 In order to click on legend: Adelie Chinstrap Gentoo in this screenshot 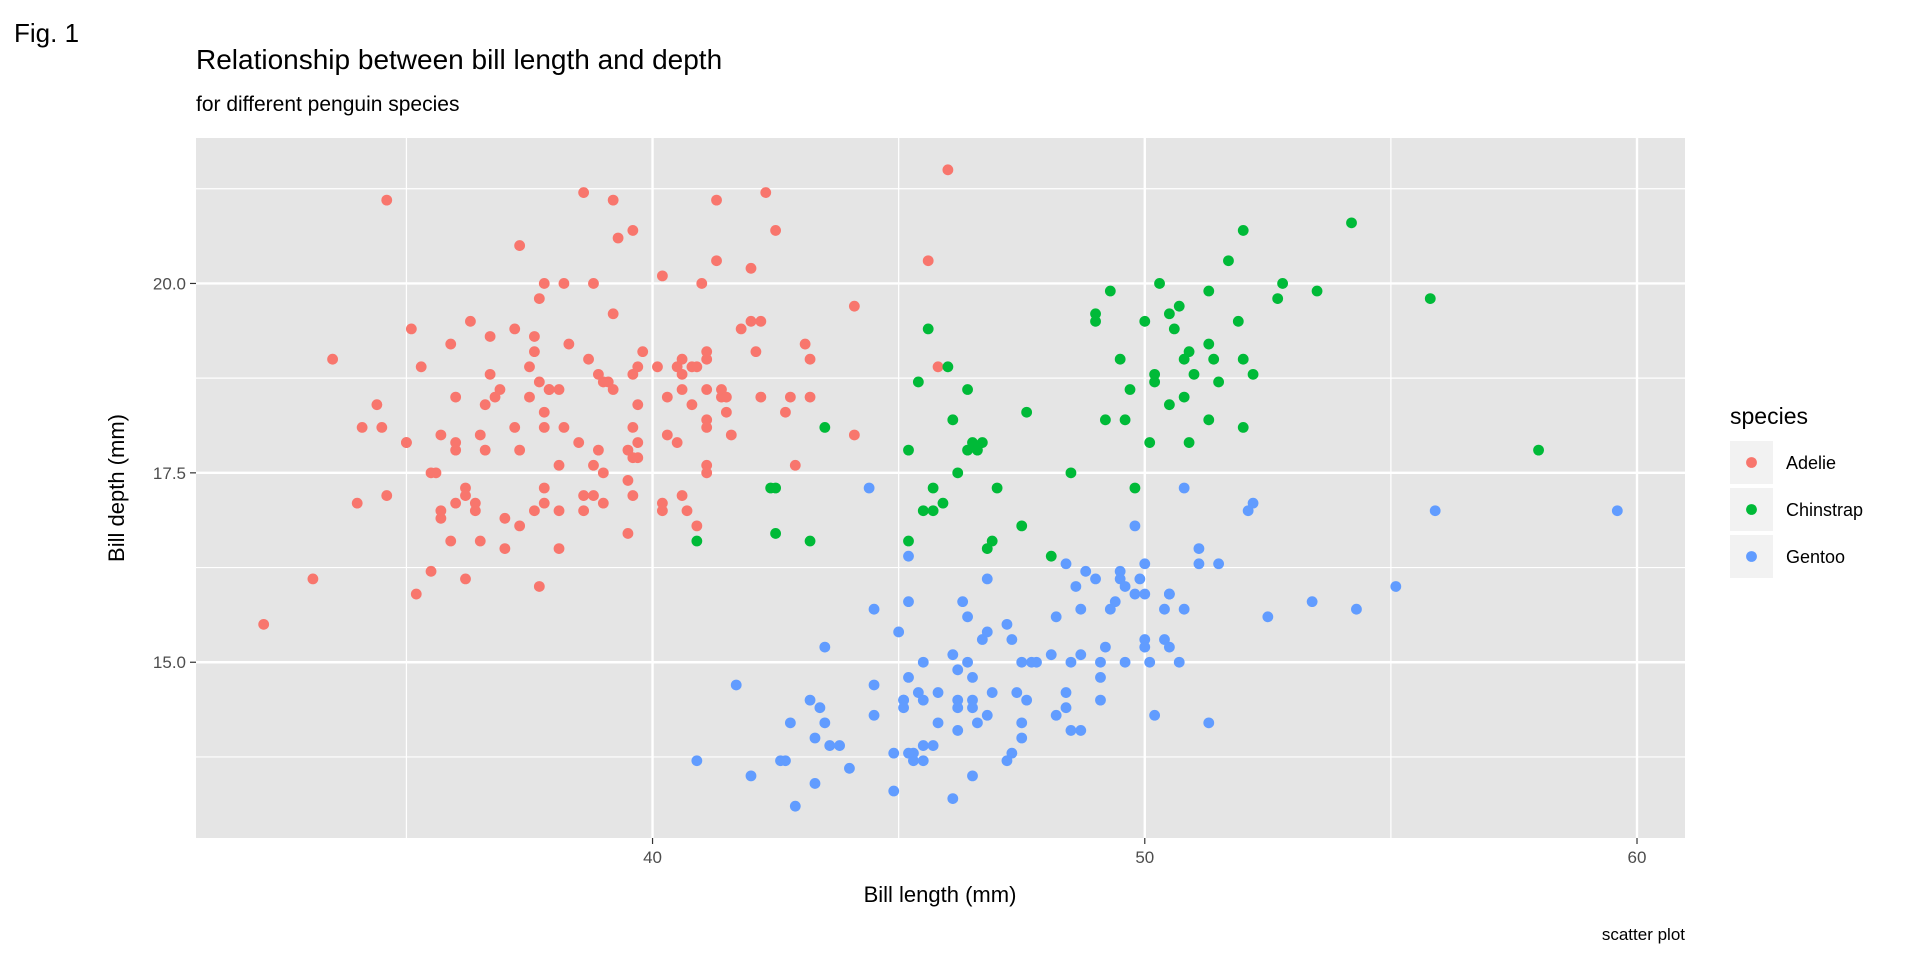, I will do `click(1796, 509)`.